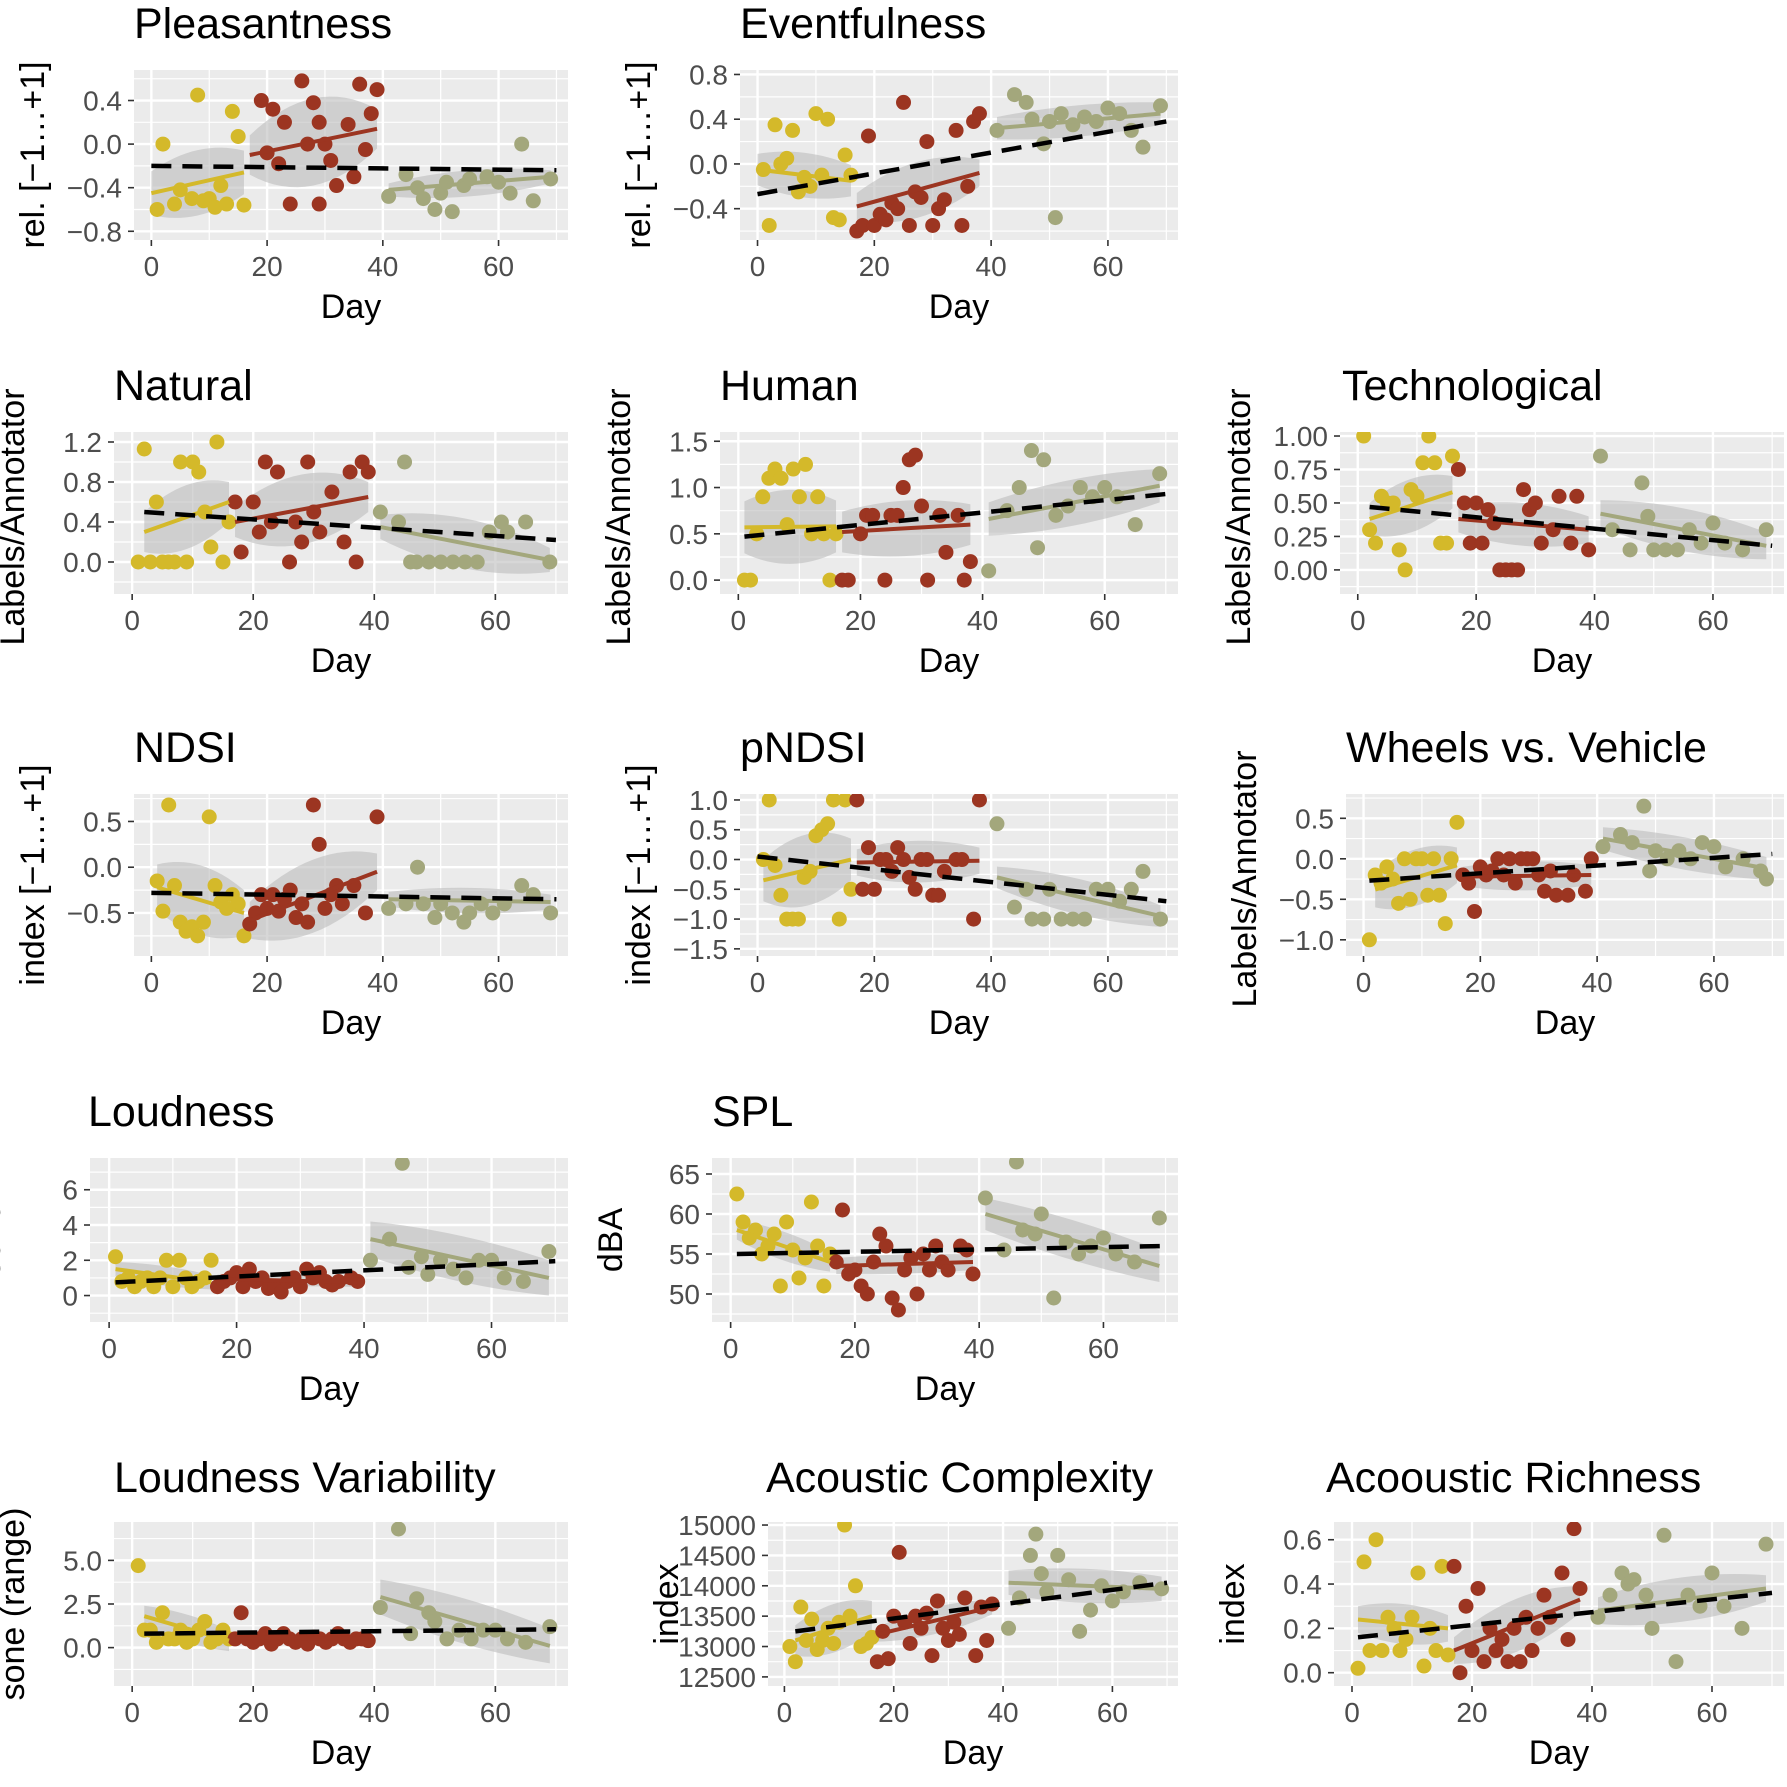 The width and height of the screenshot is (1787, 1787). What do you see at coordinates (291, 883) in the screenshot?
I see `panel-ndsi: 0 20 40 60 −0.5 0.0 0.5 NDSI Day index [−1…+1]` at bounding box center [291, 883].